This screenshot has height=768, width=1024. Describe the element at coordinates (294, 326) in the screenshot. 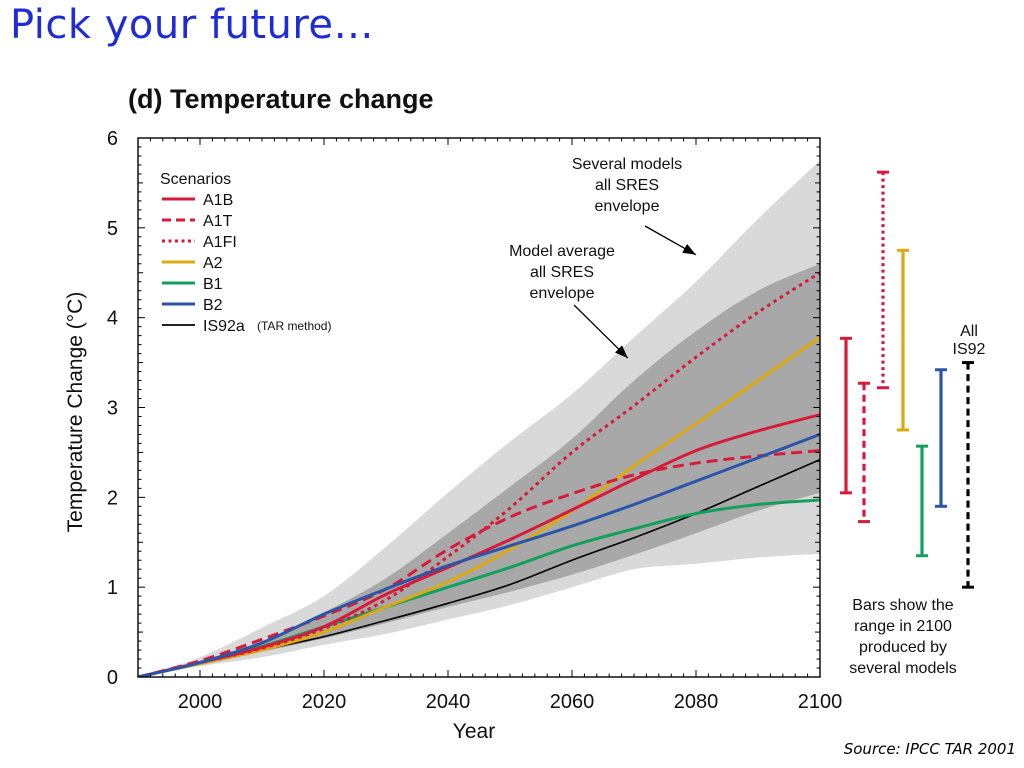

I see `legend-note-tar-method: (TAR method)` at that location.